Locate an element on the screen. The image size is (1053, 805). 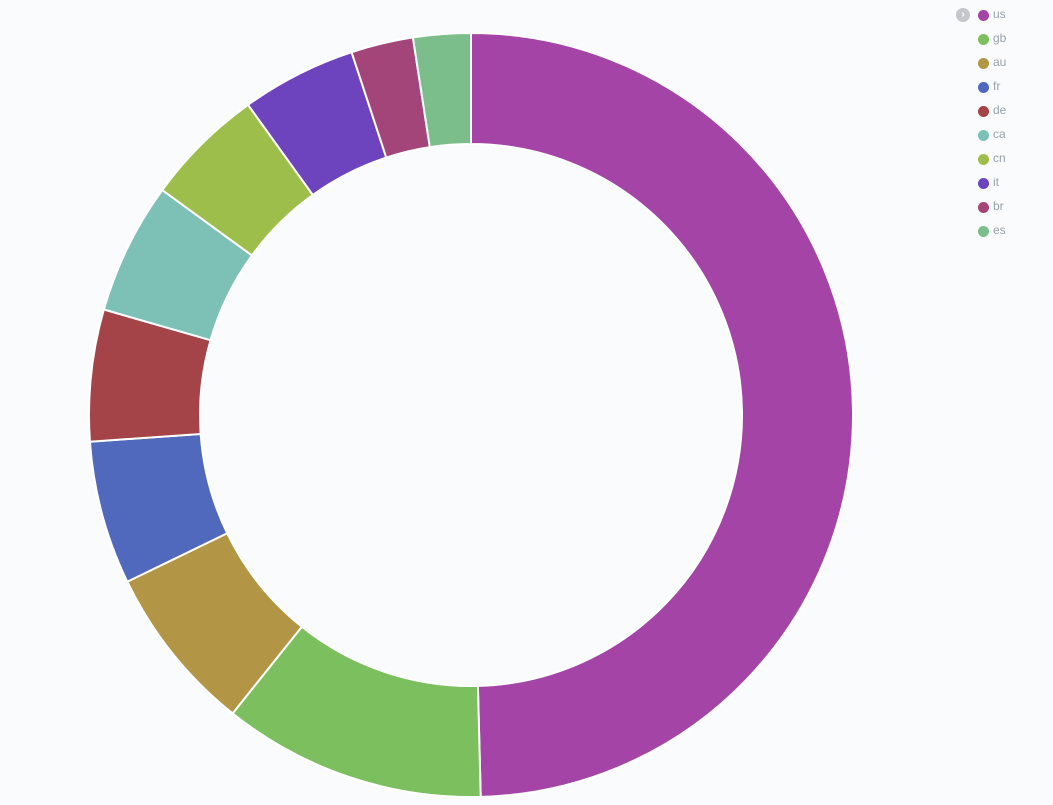
legend-label: cn is located at coordinates (999, 158).